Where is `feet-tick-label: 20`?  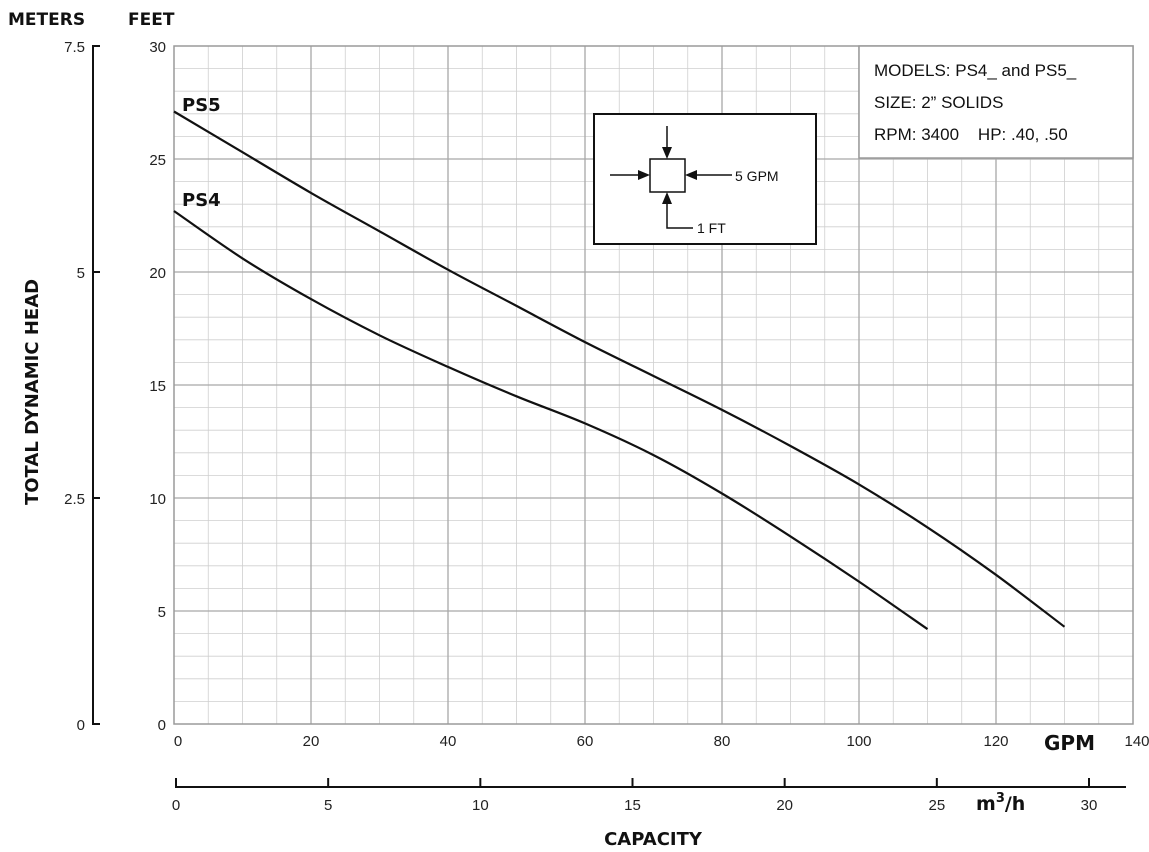
feet-tick-label: 20 is located at coordinates (157, 273).